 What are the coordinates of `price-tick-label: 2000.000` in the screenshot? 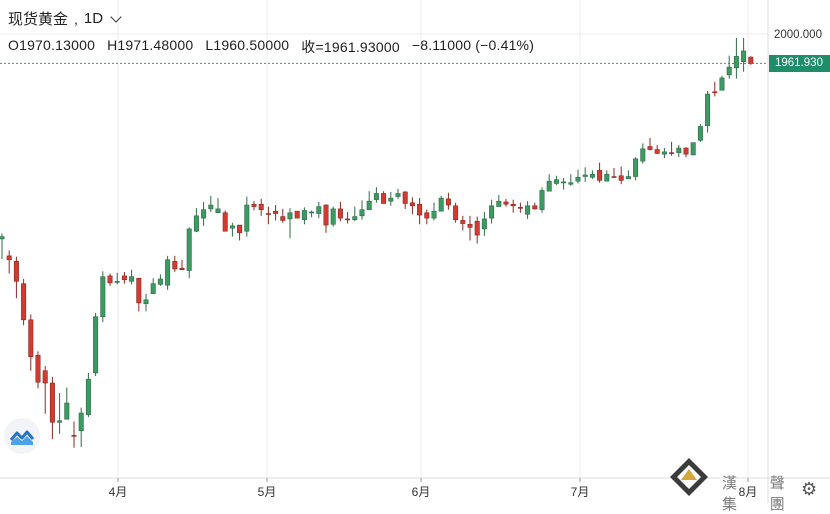 It's located at (798, 35).